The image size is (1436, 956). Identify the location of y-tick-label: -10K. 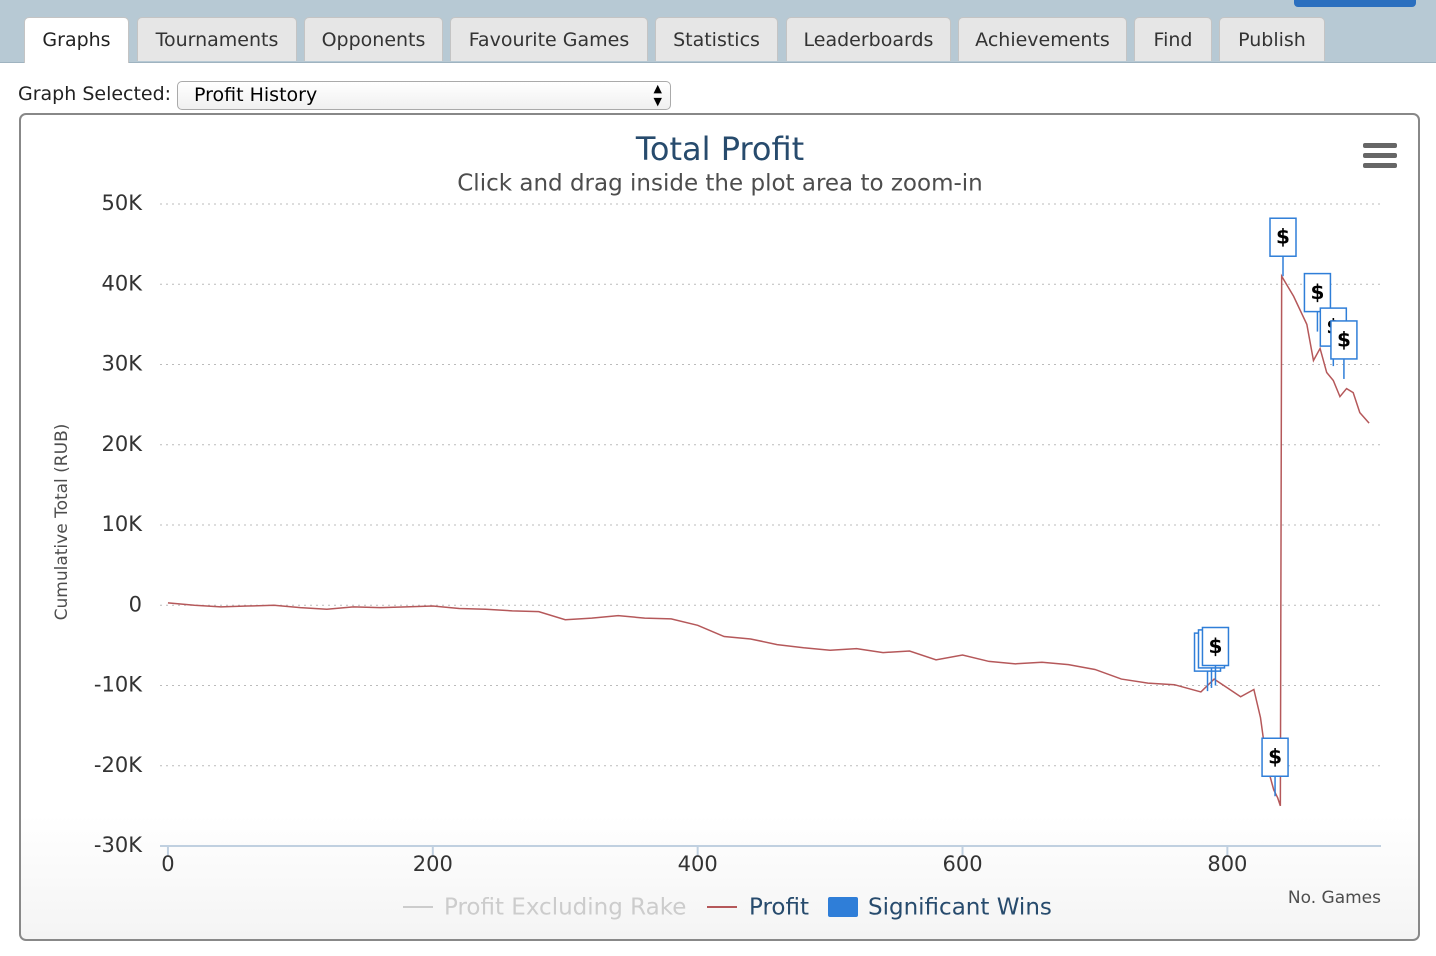
(118, 685).